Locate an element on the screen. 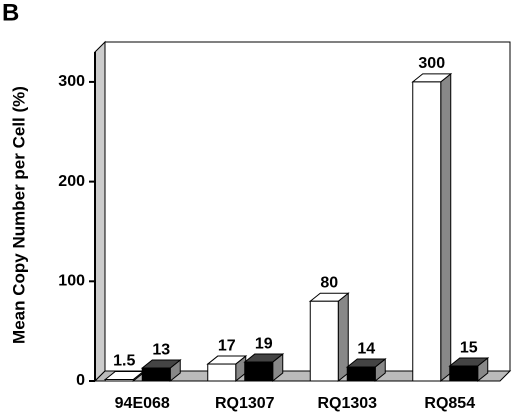  y-tick-label: 300 is located at coordinates (71, 81).